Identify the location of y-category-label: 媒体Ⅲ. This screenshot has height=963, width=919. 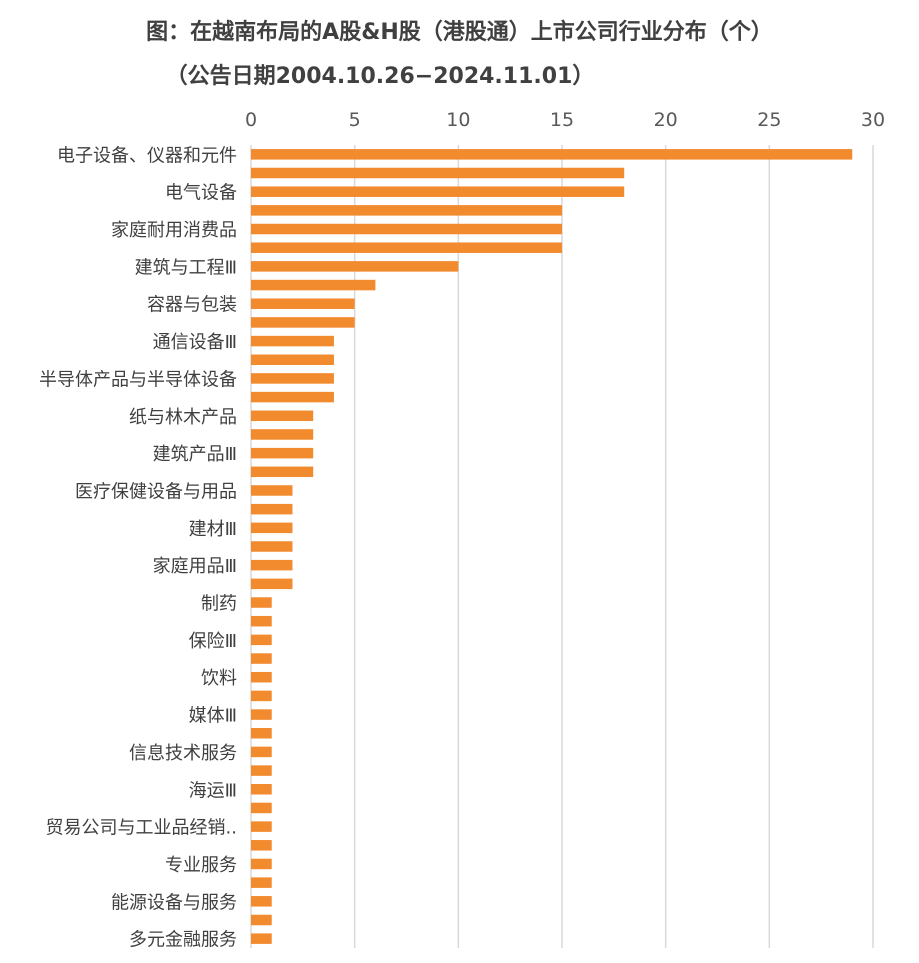
(213, 716).